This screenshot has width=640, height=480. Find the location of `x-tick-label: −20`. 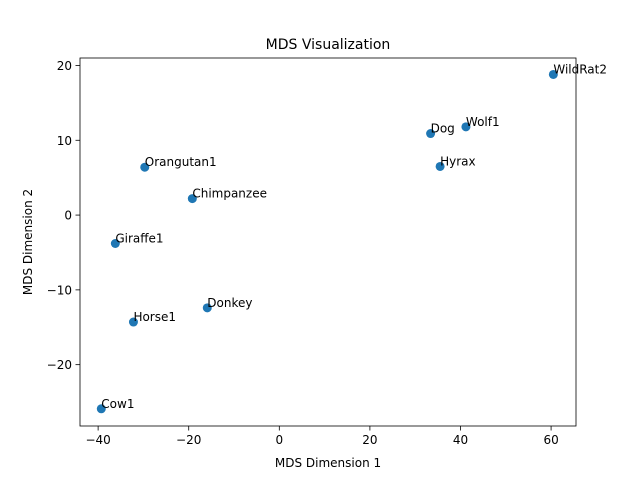

x-tick-label: −20 is located at coordinates (188, 440).